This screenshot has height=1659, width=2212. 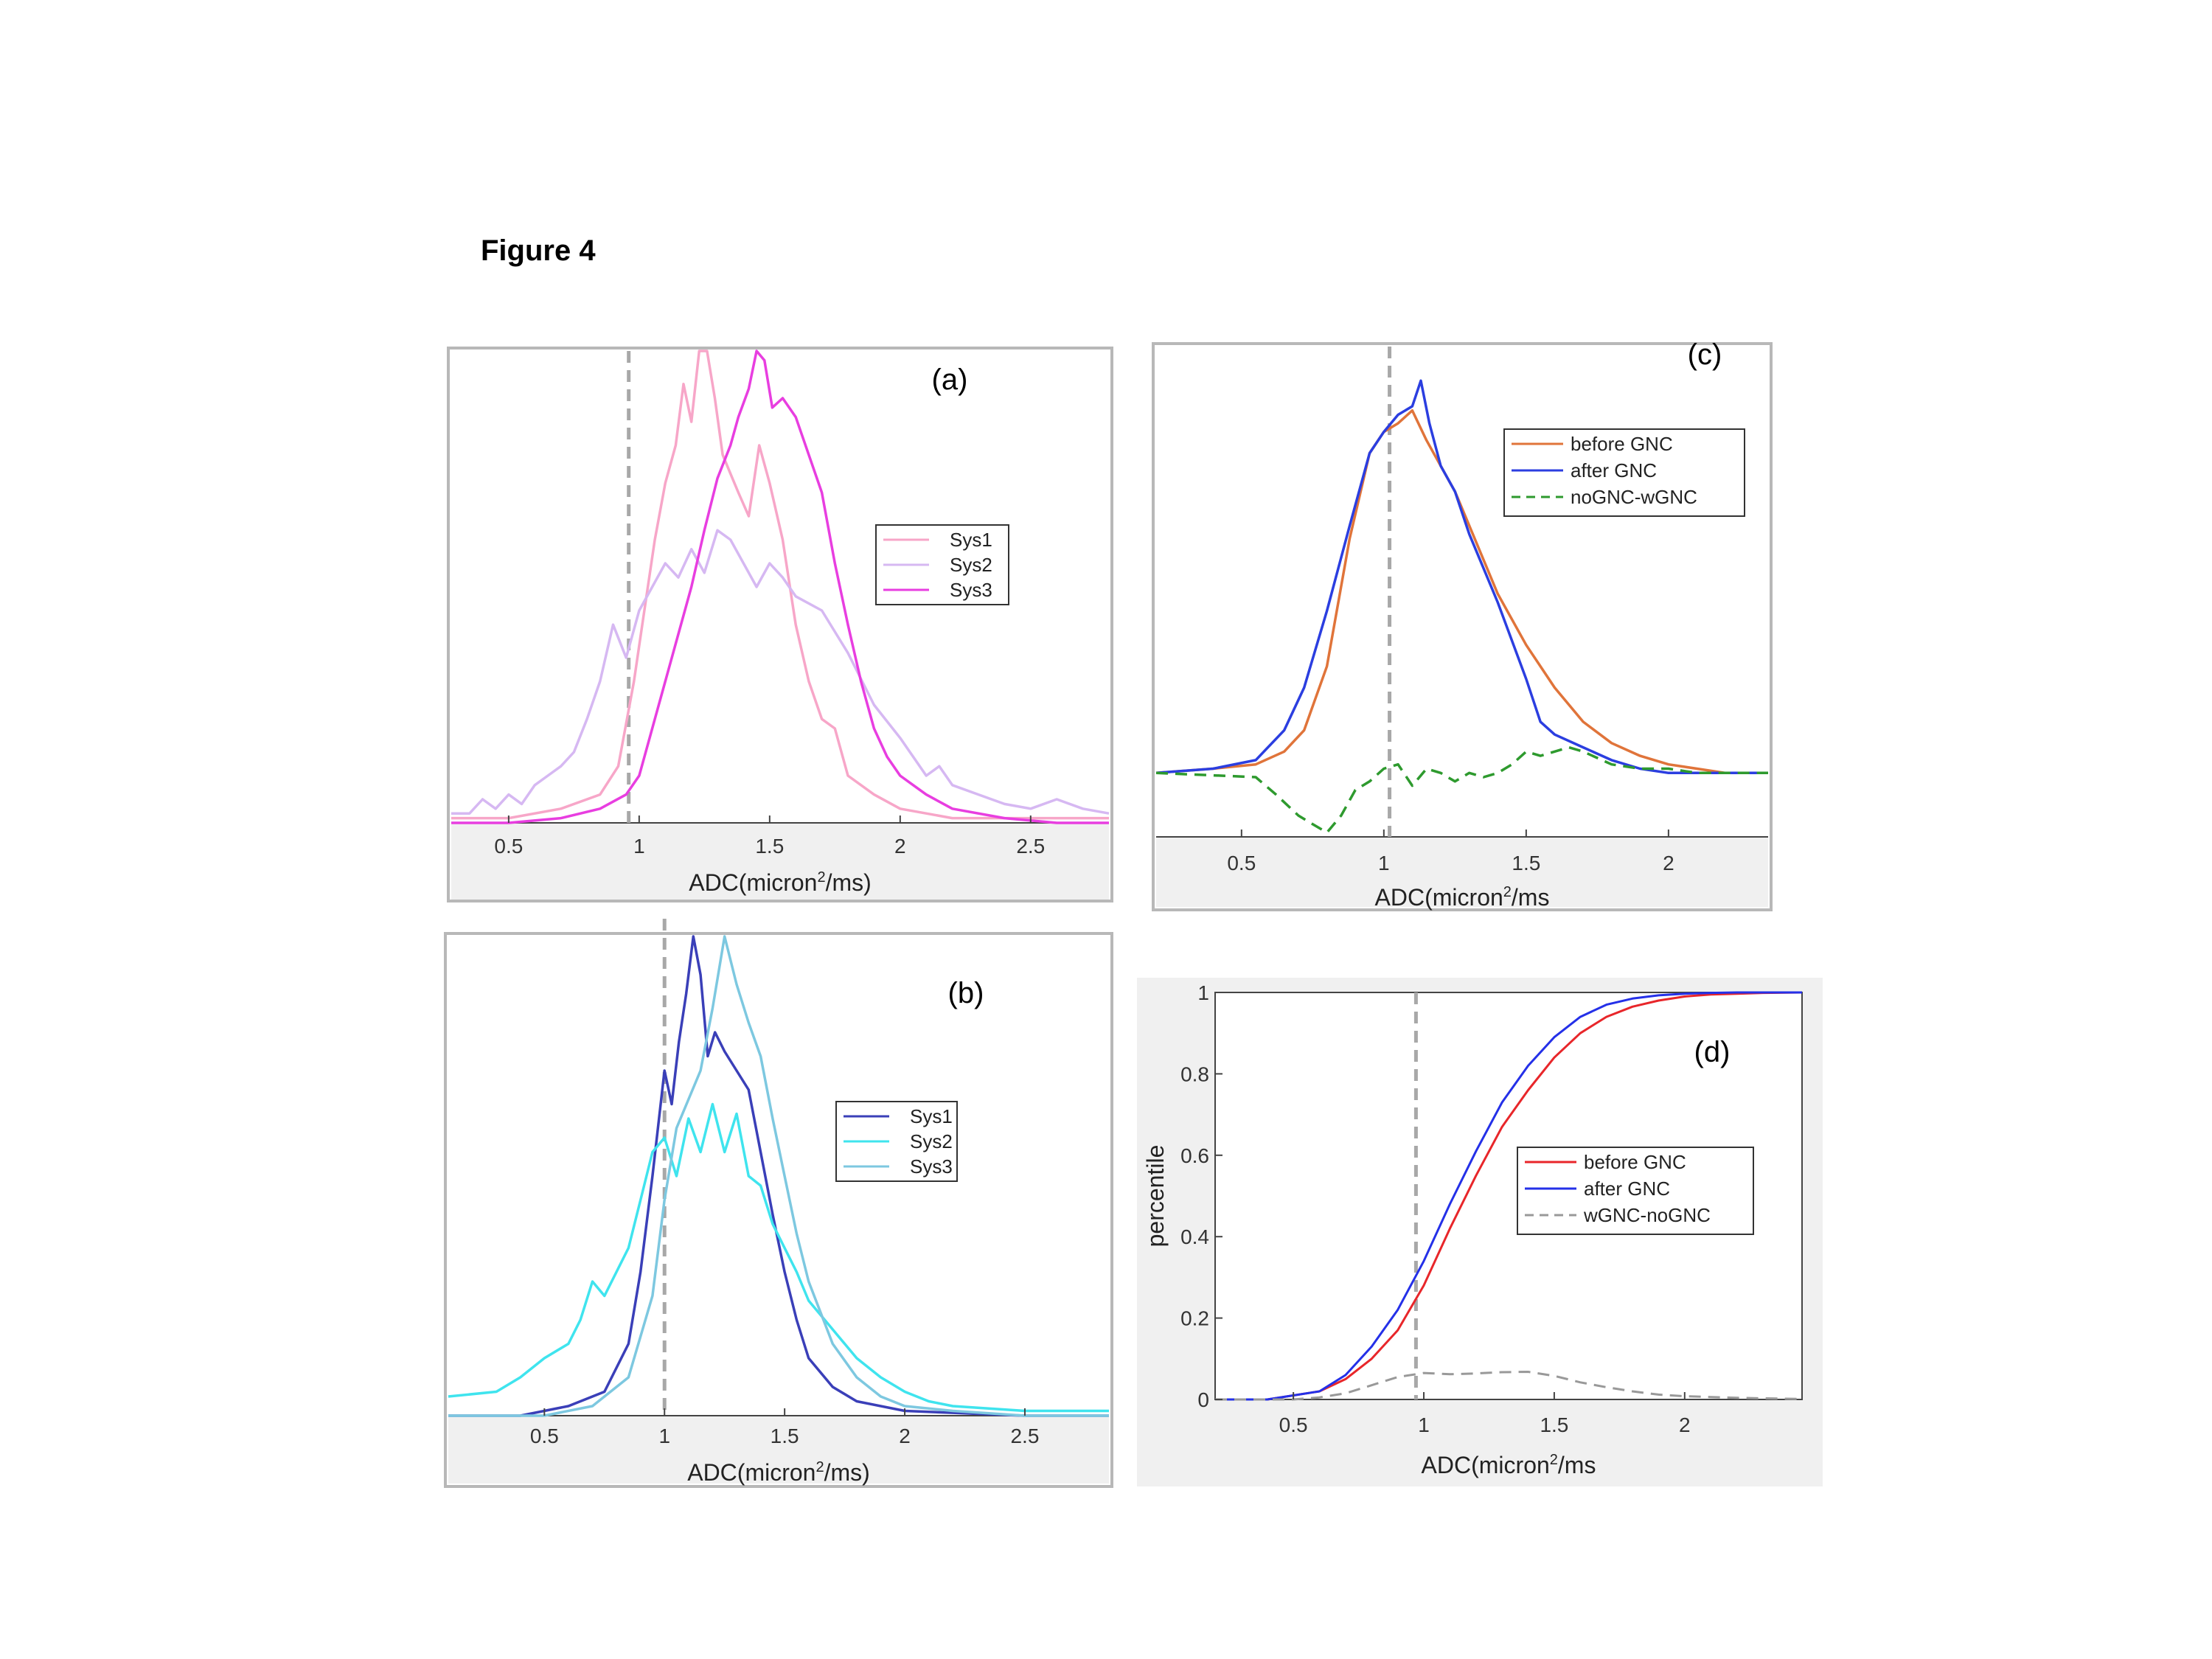 What do you see at coordinates (1647, 1215) in the screenshot?
I see `legend-entry: wGNC-noGNC` at bounding box center [1647, 1215].